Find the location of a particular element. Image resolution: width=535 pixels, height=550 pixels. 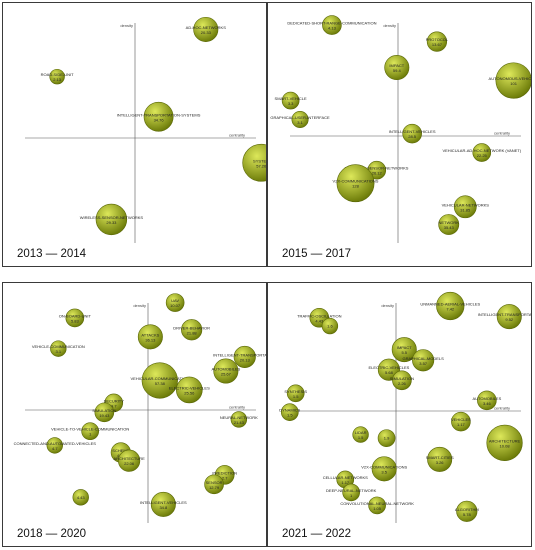

theme-label: NETWORK is located at coordinates (449, 222).